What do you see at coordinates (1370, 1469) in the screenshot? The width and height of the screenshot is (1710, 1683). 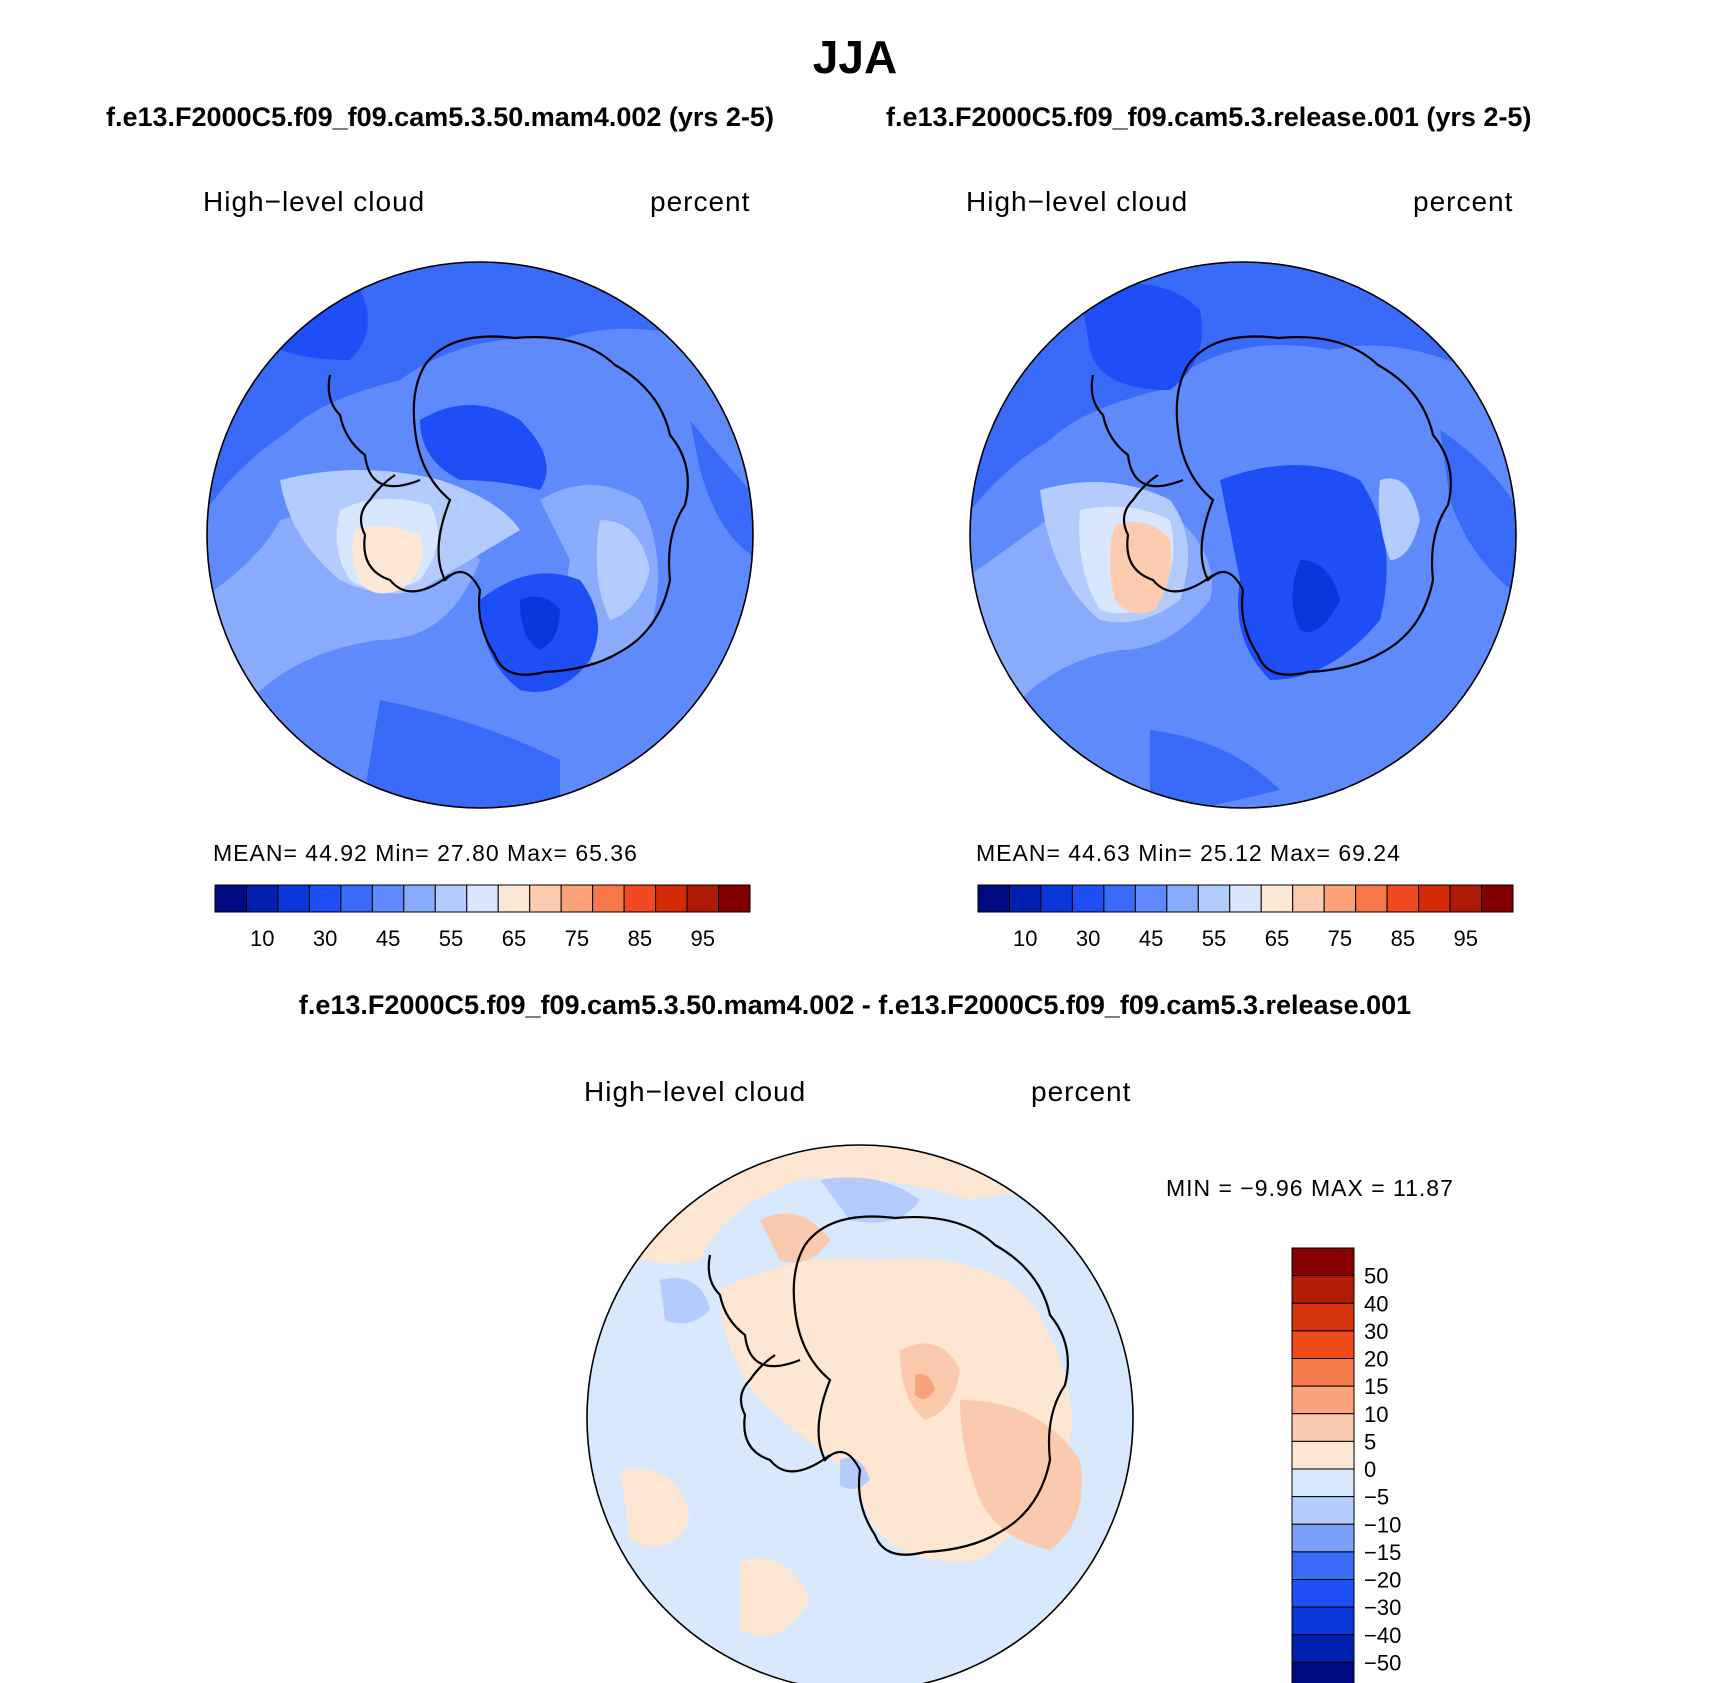 I see `panel3-colorbar-tick-label: 0` at bounding box center [1370, 1469].